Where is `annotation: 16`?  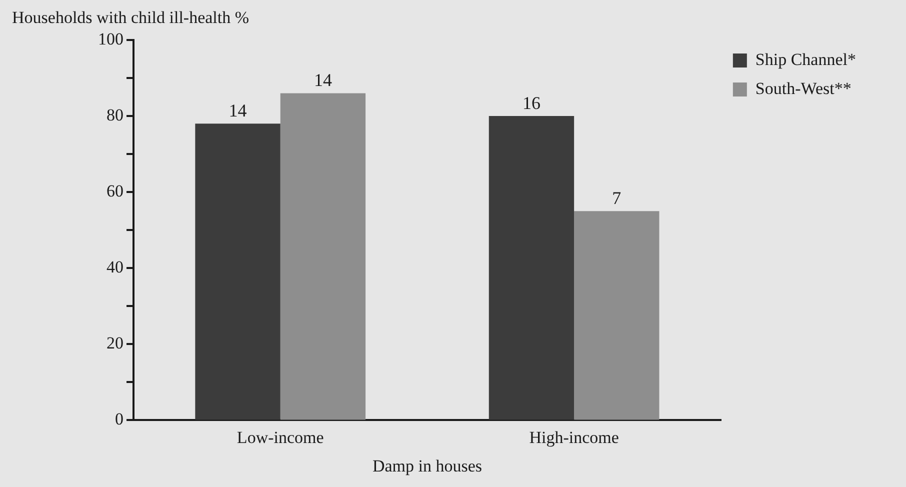
annotation: 16 is located at coordinates (531, 102).